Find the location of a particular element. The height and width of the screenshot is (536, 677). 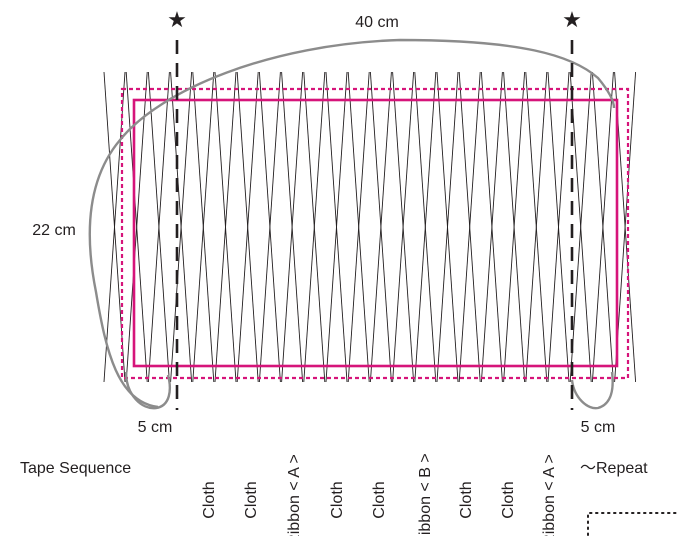

tape-sequence-item: Ribbon < B > is located at coordinates (425, 494).